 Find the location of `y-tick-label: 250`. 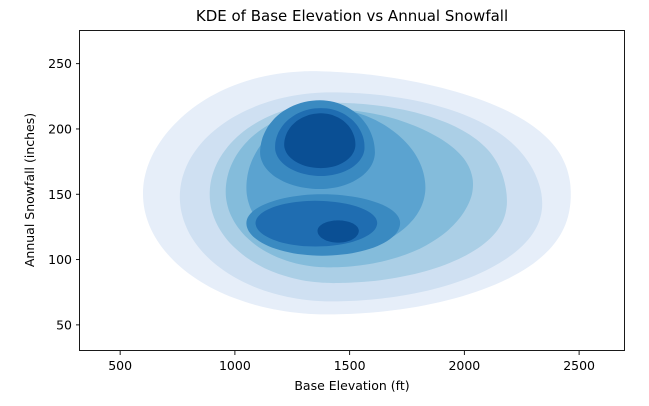

y-tick-label: 250 is located at coordinates (60, 63).